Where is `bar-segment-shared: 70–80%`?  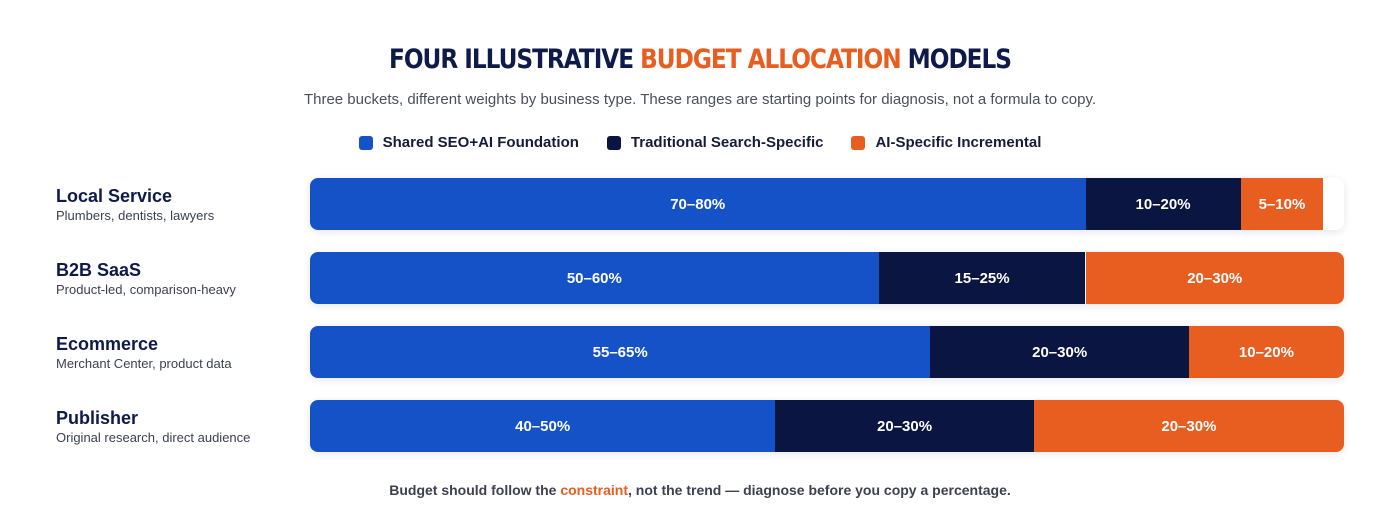
bar-segment-shared: 70–80% is located at coordinates (698, 204).